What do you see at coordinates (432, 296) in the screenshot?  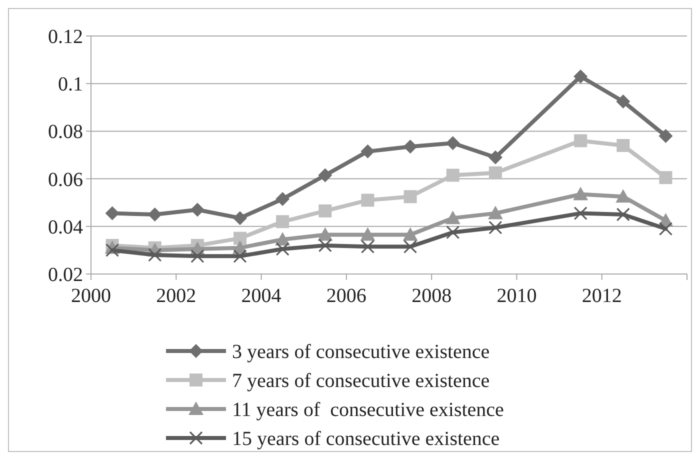 I see `x-tick-label: 2008` at bounding box center [432, 296].